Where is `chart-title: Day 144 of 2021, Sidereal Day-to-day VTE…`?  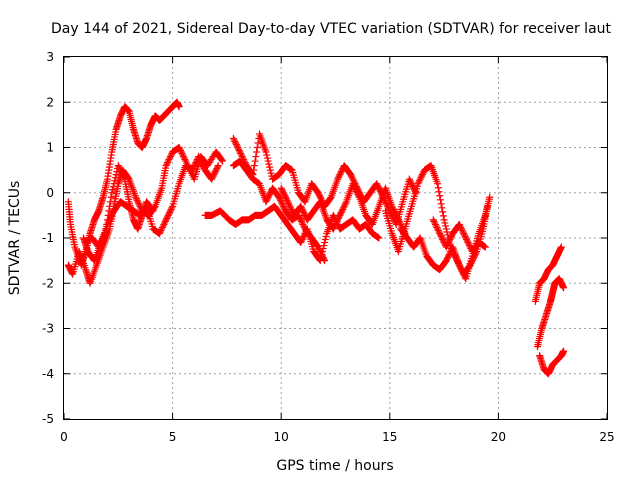 chart-title: Day 144 of 2021, Sidereal Day-to-day VTE… is located at coordinates (331, 29).